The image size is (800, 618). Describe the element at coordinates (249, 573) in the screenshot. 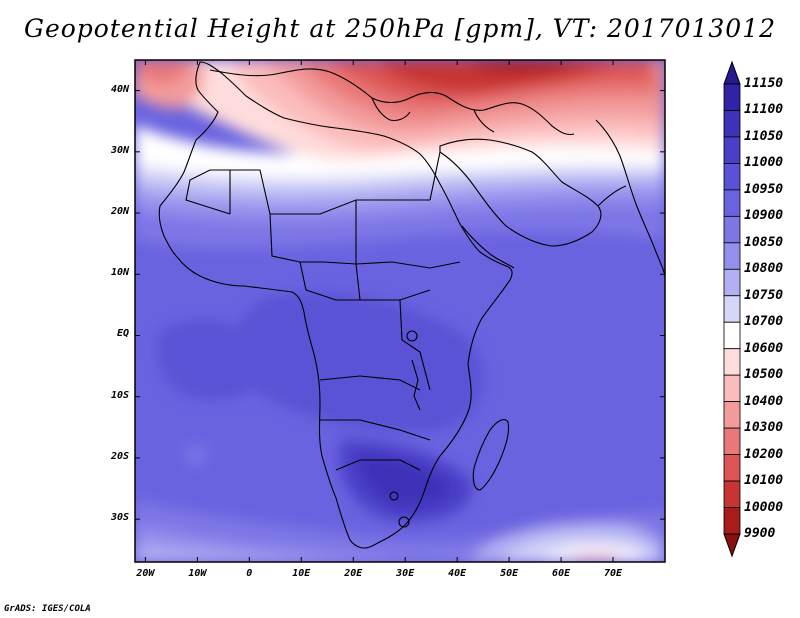

I see `lon-label: 0` at that location.